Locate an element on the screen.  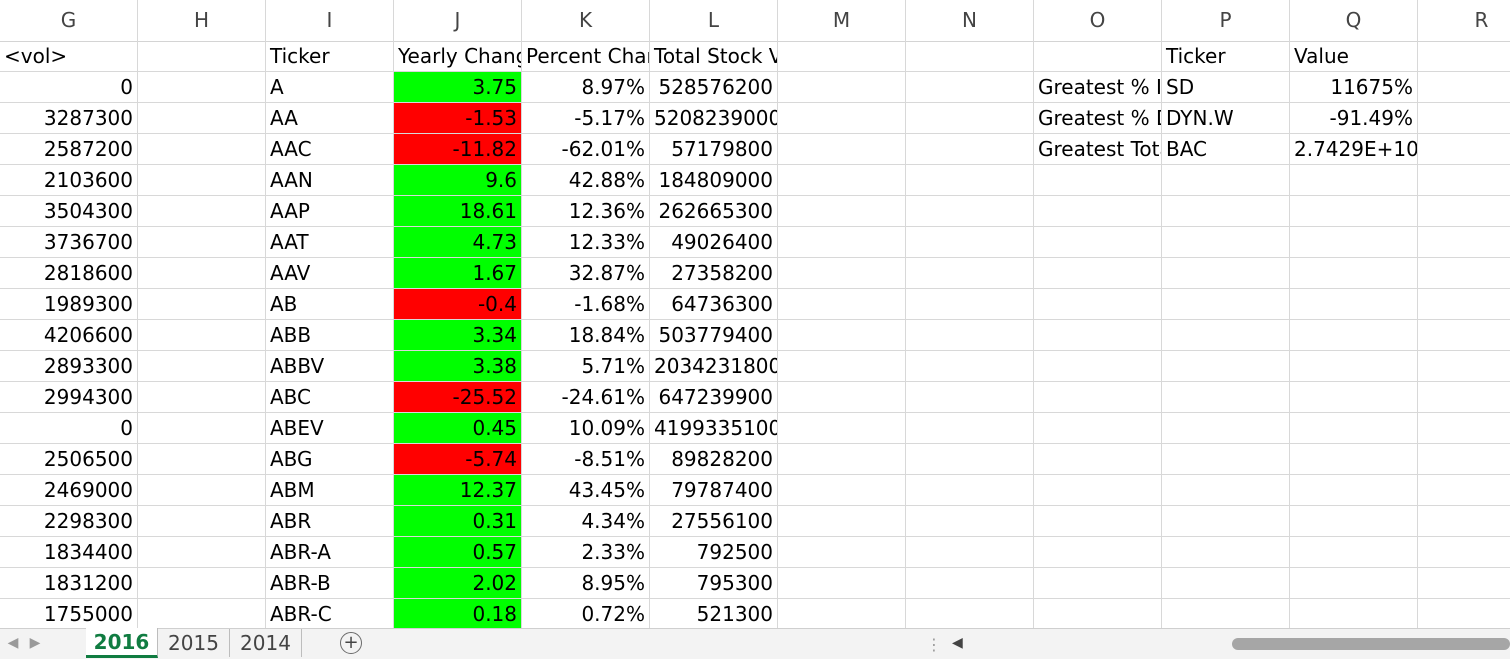
column-header-j: J is located at coordinates (458, 20).